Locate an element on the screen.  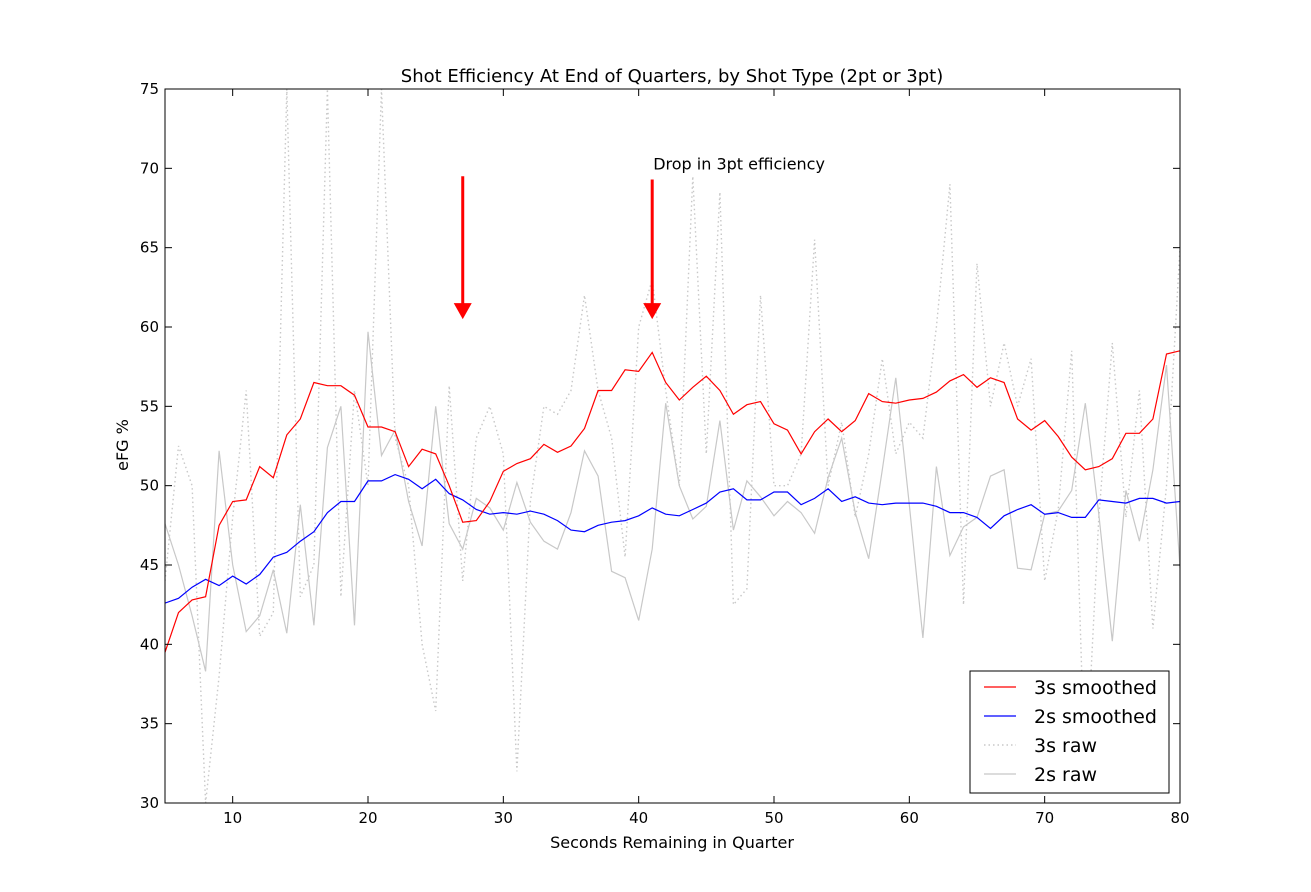
y-tick-label: 50 is located at coordinates (149, 486).